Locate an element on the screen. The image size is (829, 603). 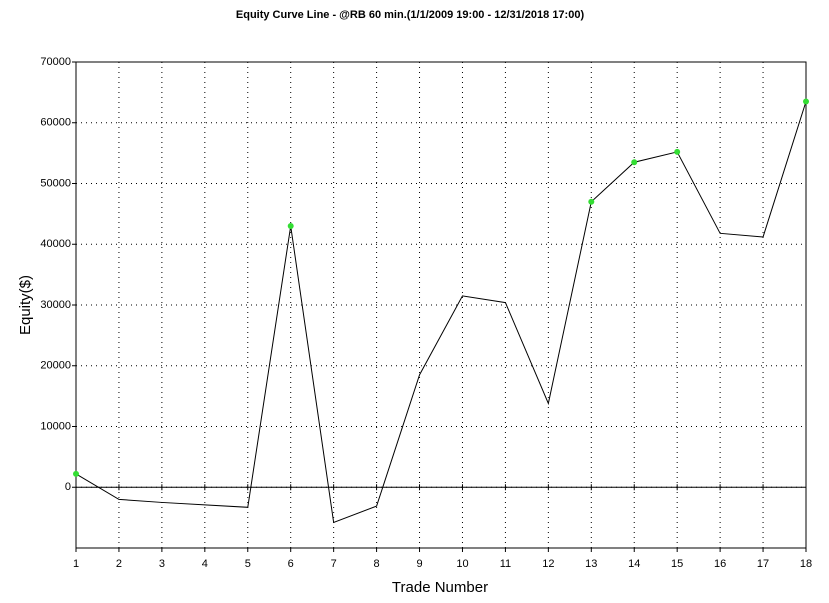
x-tick-label: 16 is located at coordinates (720, 564).